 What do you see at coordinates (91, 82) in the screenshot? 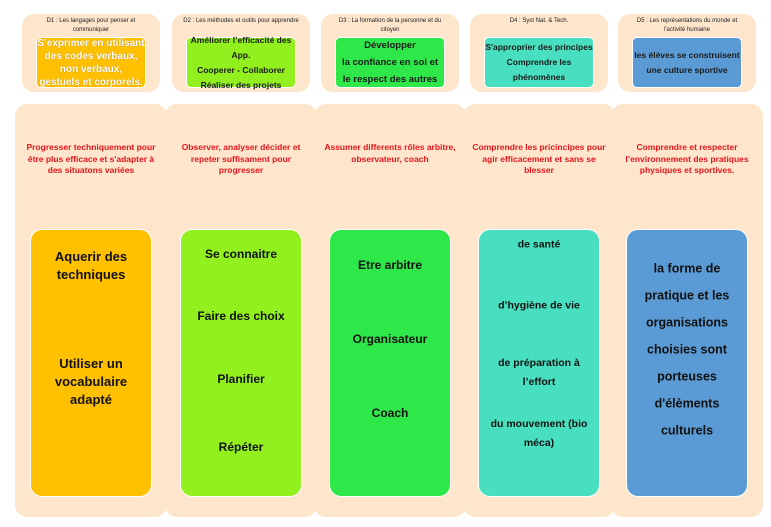
I see `summary-line: gestuels et corporels.` at bounding box center [91, 82].